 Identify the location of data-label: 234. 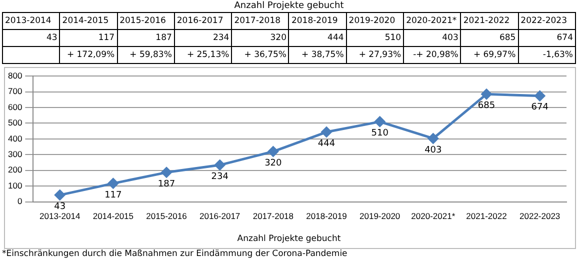
(220, 177).